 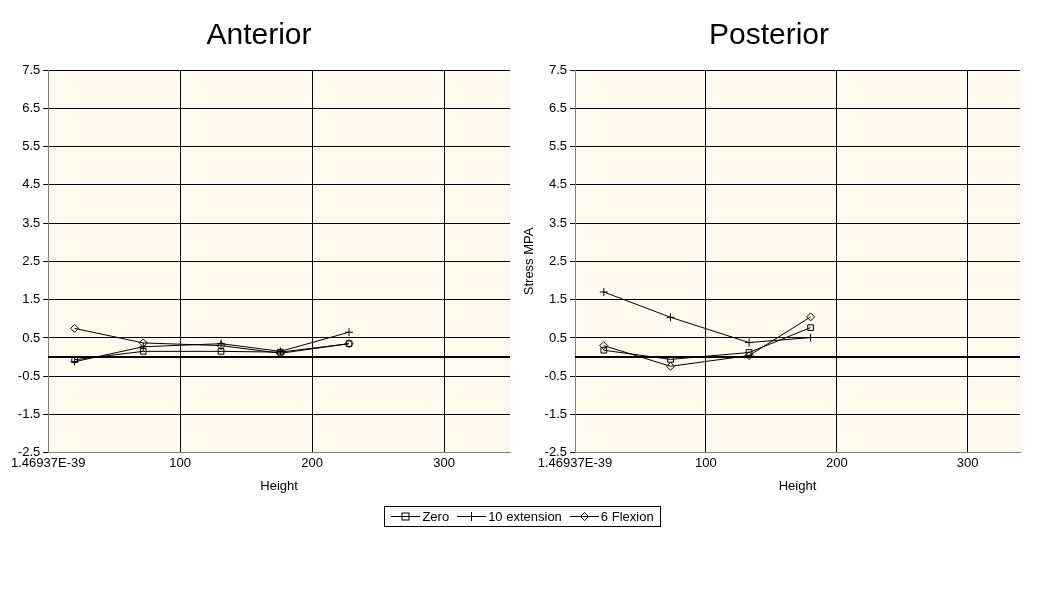 I want to click on chart-title: Posterior, so click(x=769, y=34).